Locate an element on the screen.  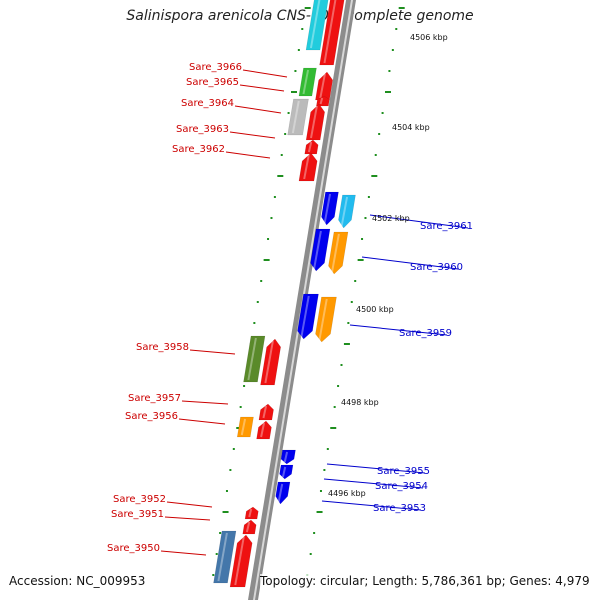
gene-label-left: Sare_3962 is located at coordinates (198, 149).